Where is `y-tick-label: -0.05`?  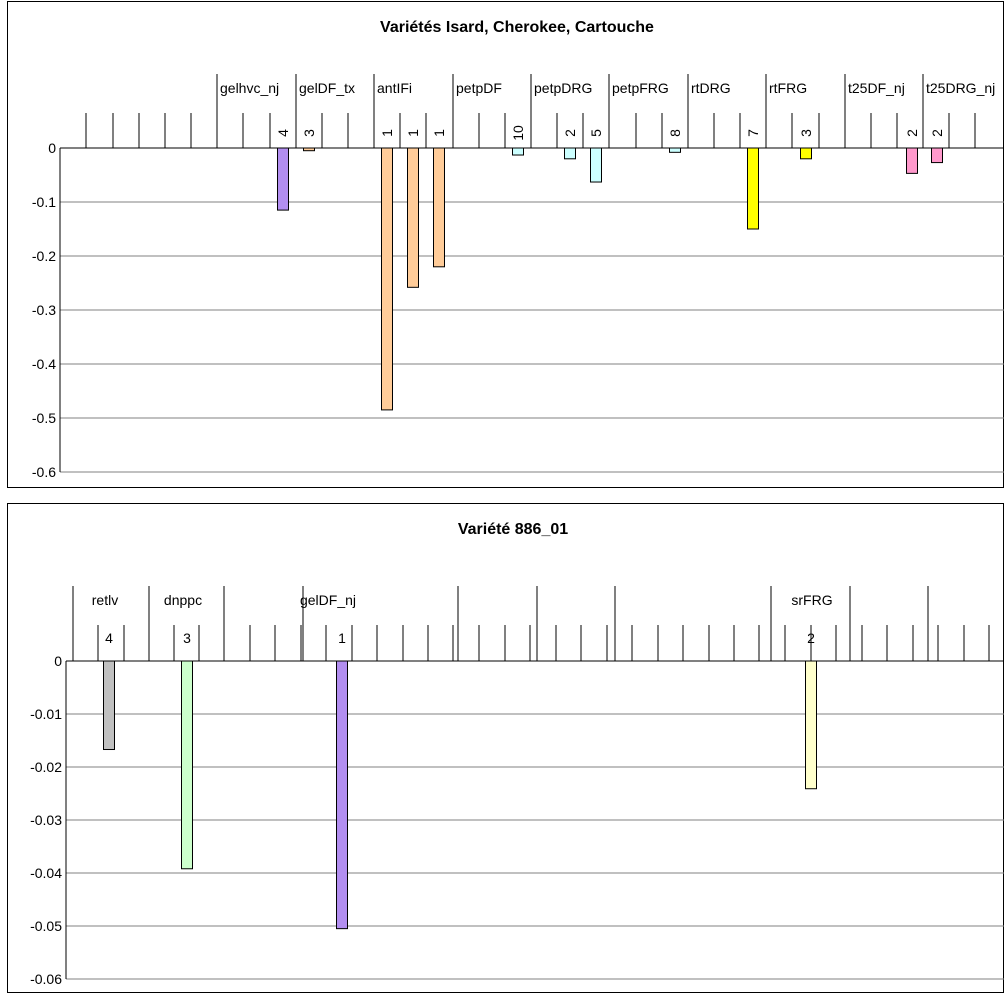
y-tick-label: -0.05 is located at coordinates (46, 926).